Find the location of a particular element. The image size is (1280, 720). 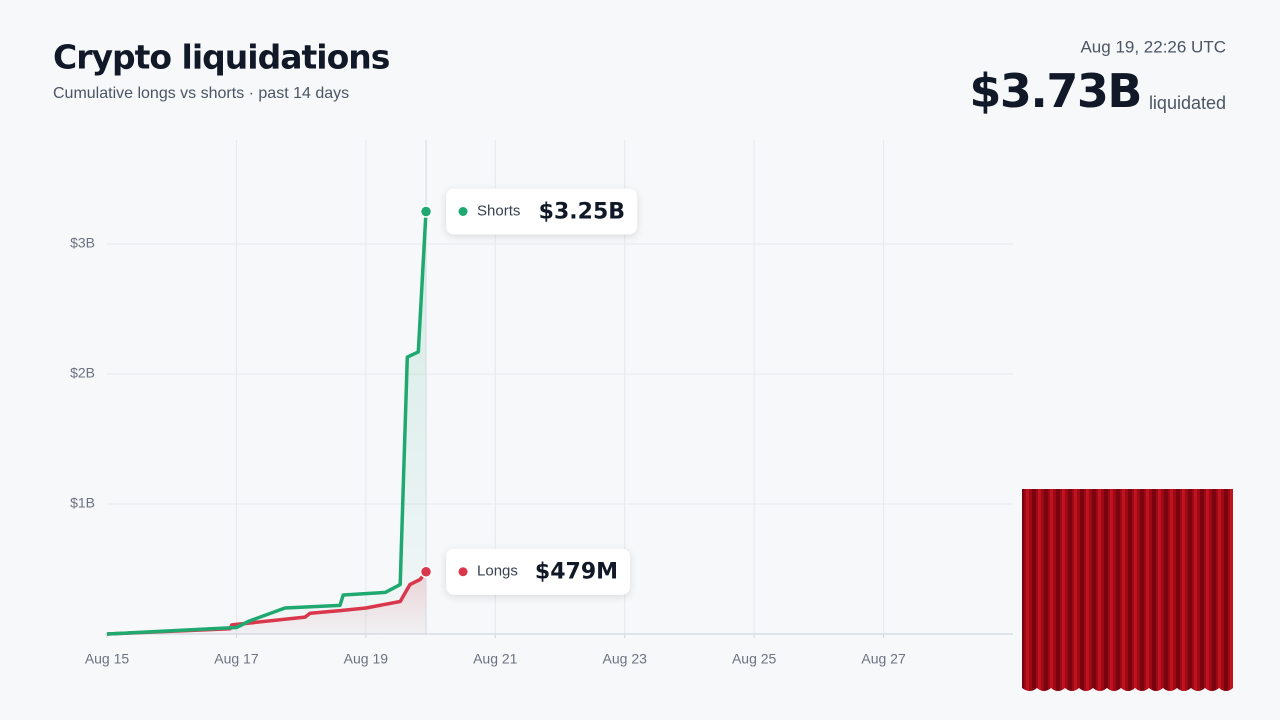

legend-name: Shorts is located at coordinates (498, 210).